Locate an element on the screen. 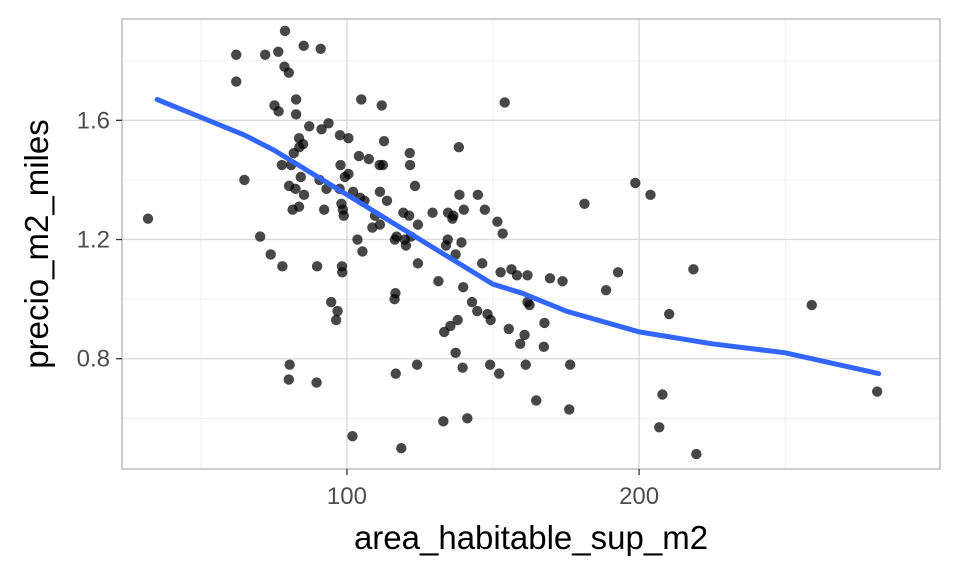 Image resolution: width=960 pixels, height=576 pixels. y-tick-label: 1.6 is located at coordinates (93, 120).